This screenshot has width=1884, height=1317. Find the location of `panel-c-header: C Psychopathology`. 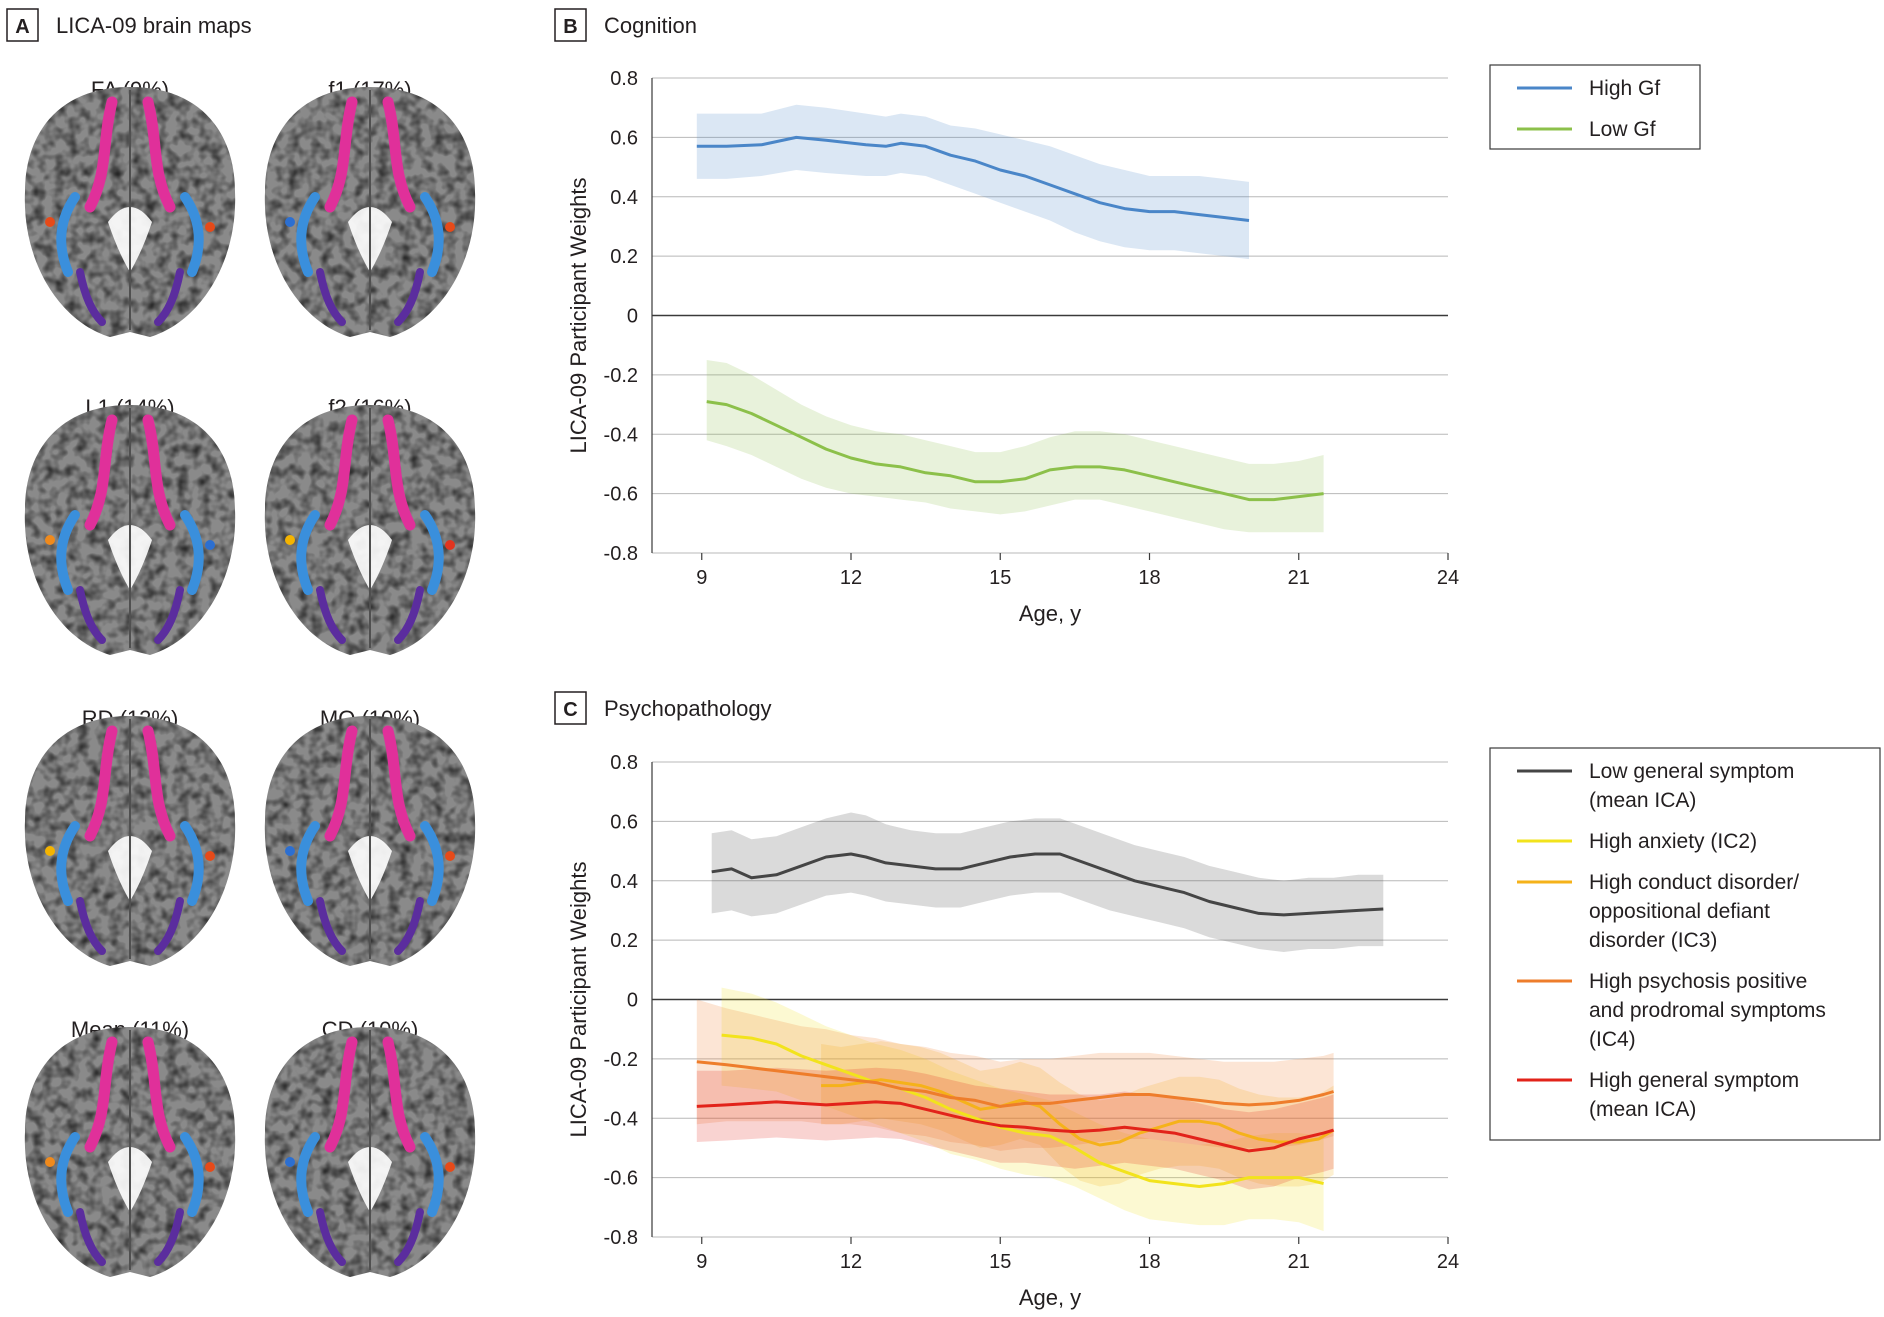

panel-c-header: C Psychopathology is located at coordinates (663, 708).